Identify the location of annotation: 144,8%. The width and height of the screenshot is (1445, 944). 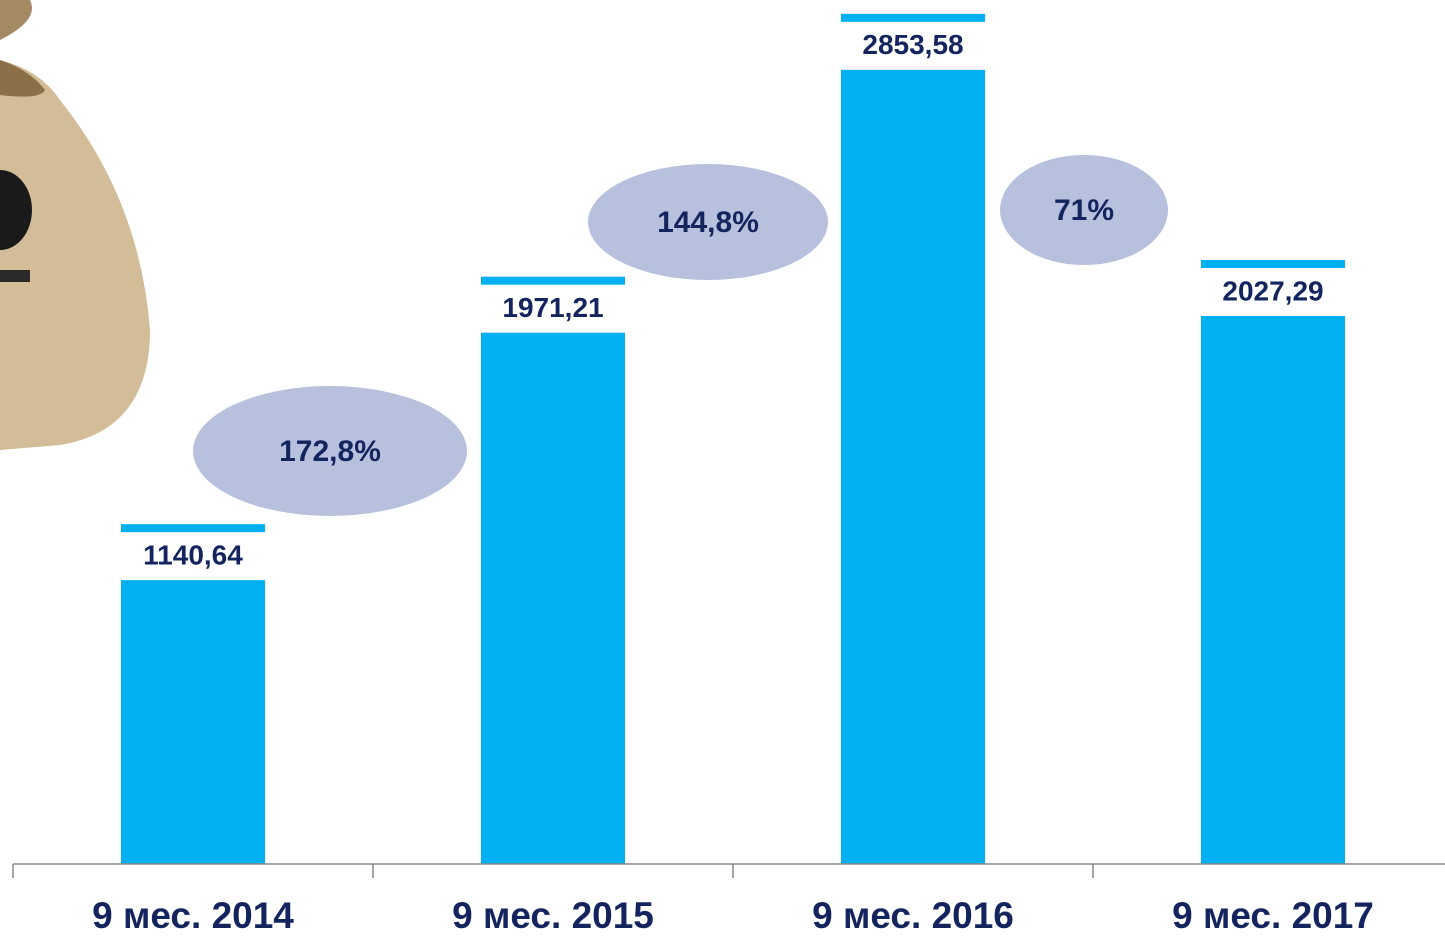
(708, 222).